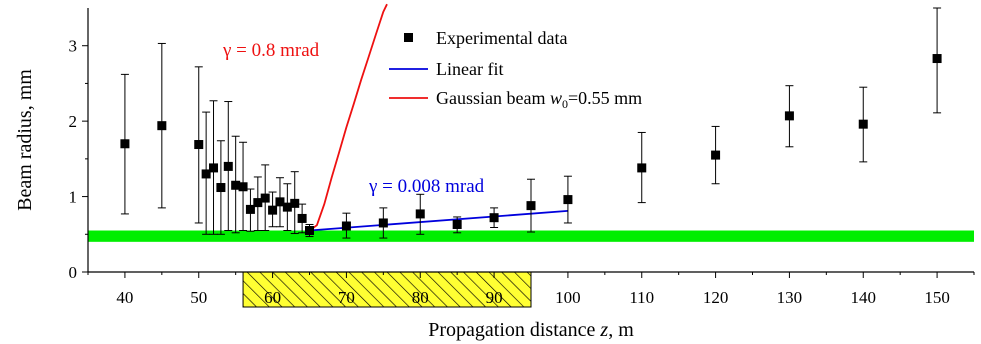 This screenshot has height=344, width=981. I want to click on x-tick-label: 150, so click(937, 297).